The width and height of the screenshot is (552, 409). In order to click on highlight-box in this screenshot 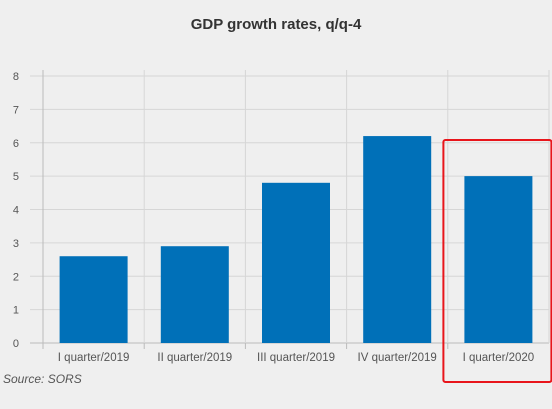, I will do `click(497, 261)`.